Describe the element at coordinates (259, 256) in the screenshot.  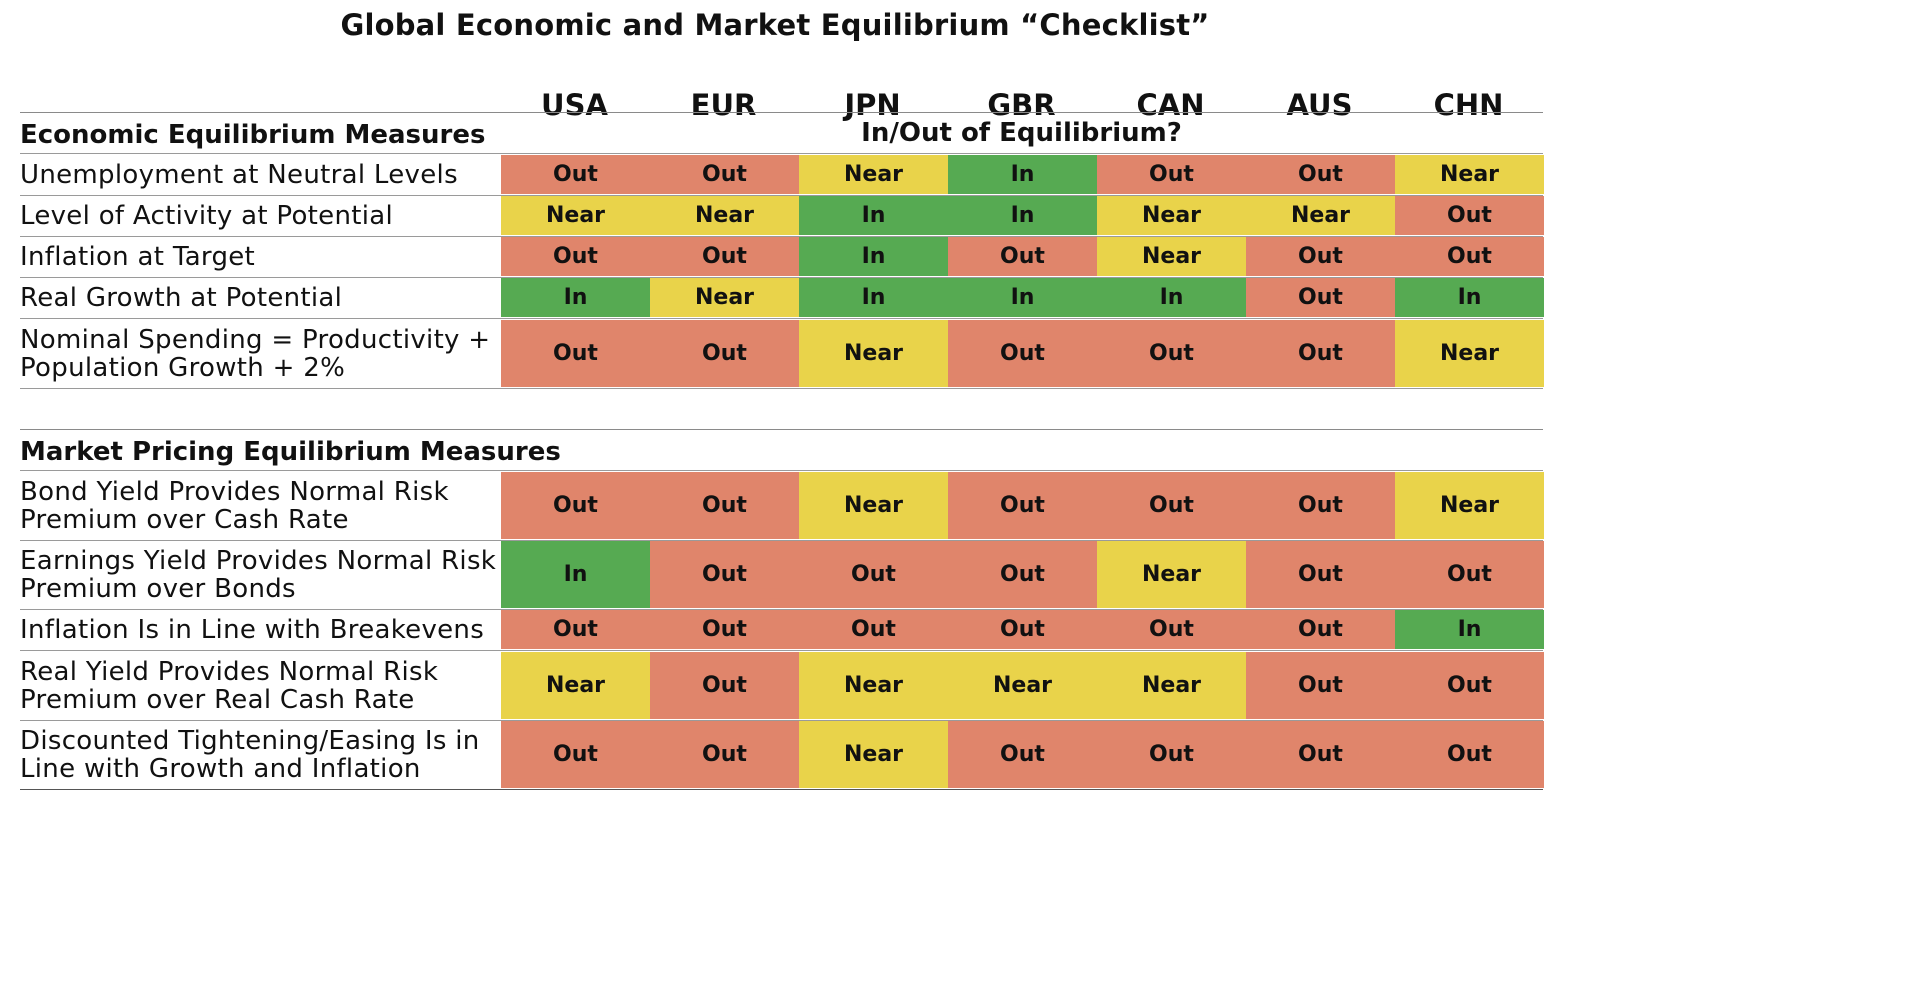
I see `row-label: Inflation at Target` at that location.